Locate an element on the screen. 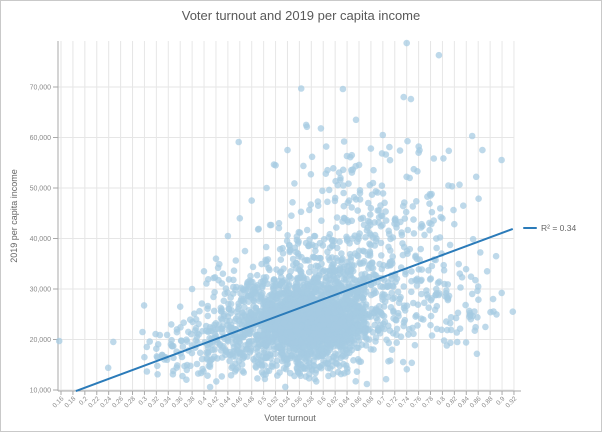  svg-text: 20,000 is located at coordinates (41, 340).